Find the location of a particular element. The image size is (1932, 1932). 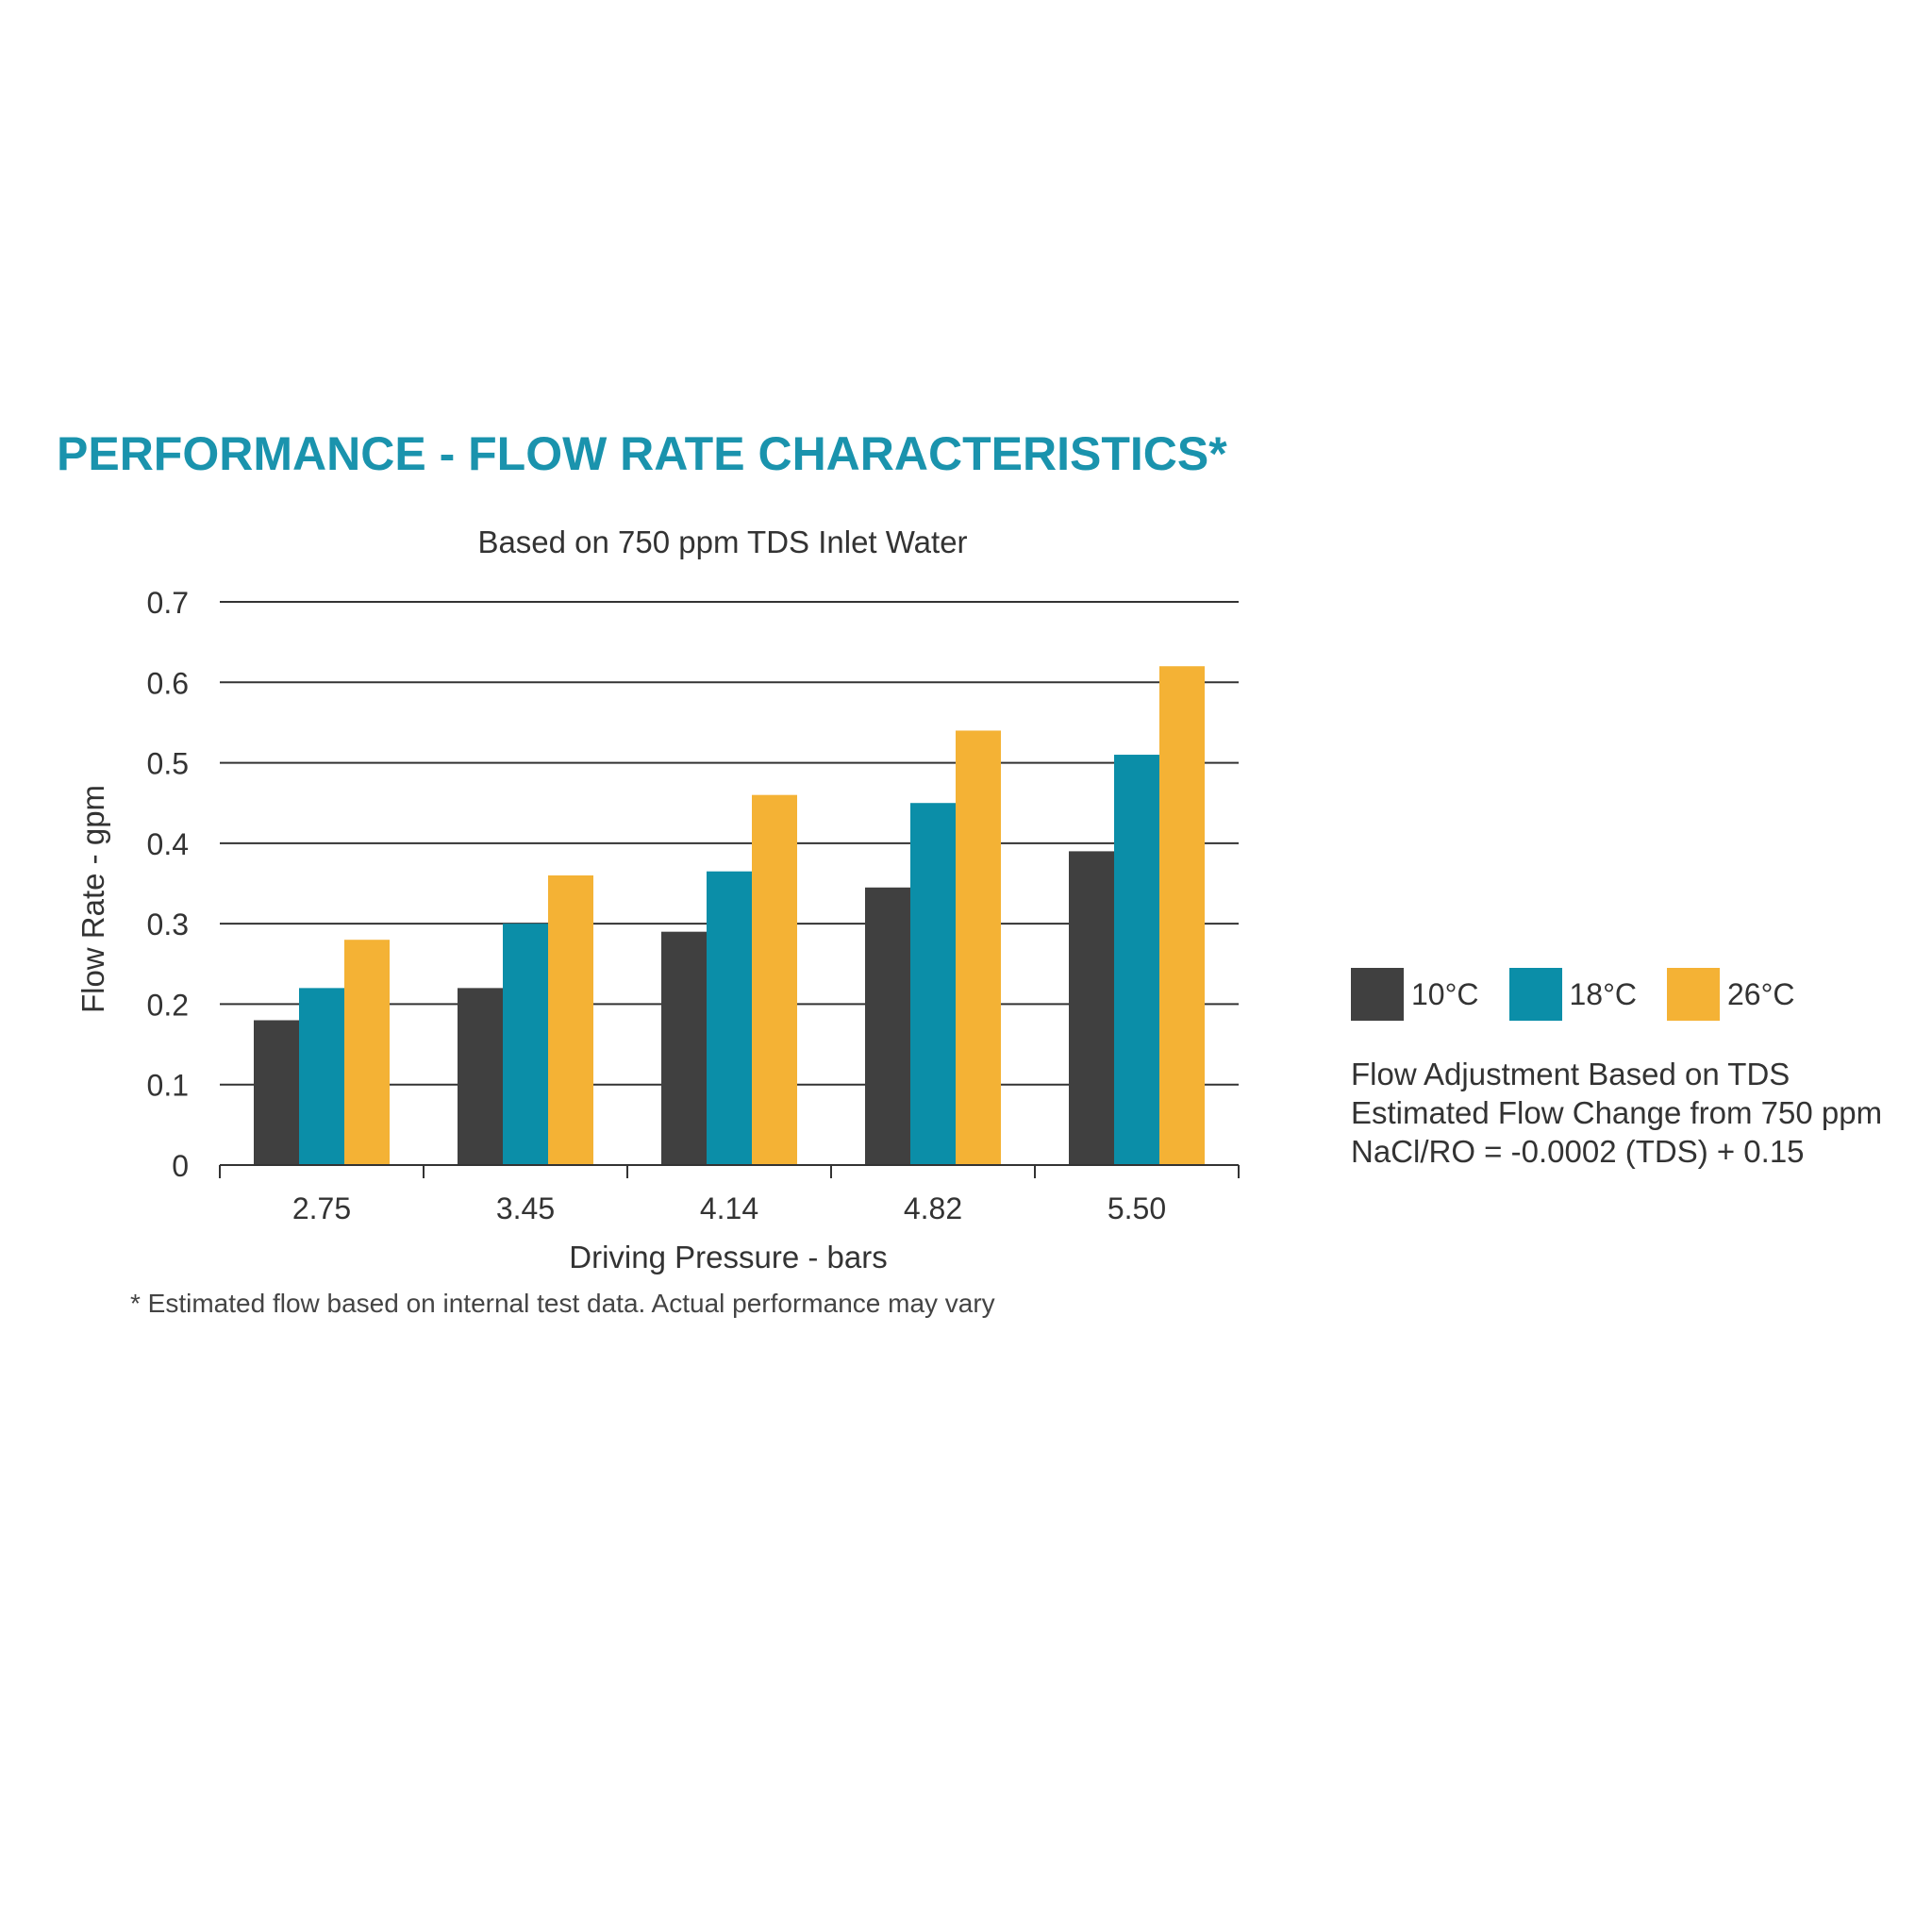

x-axis is located at coordinates (730, 1171).